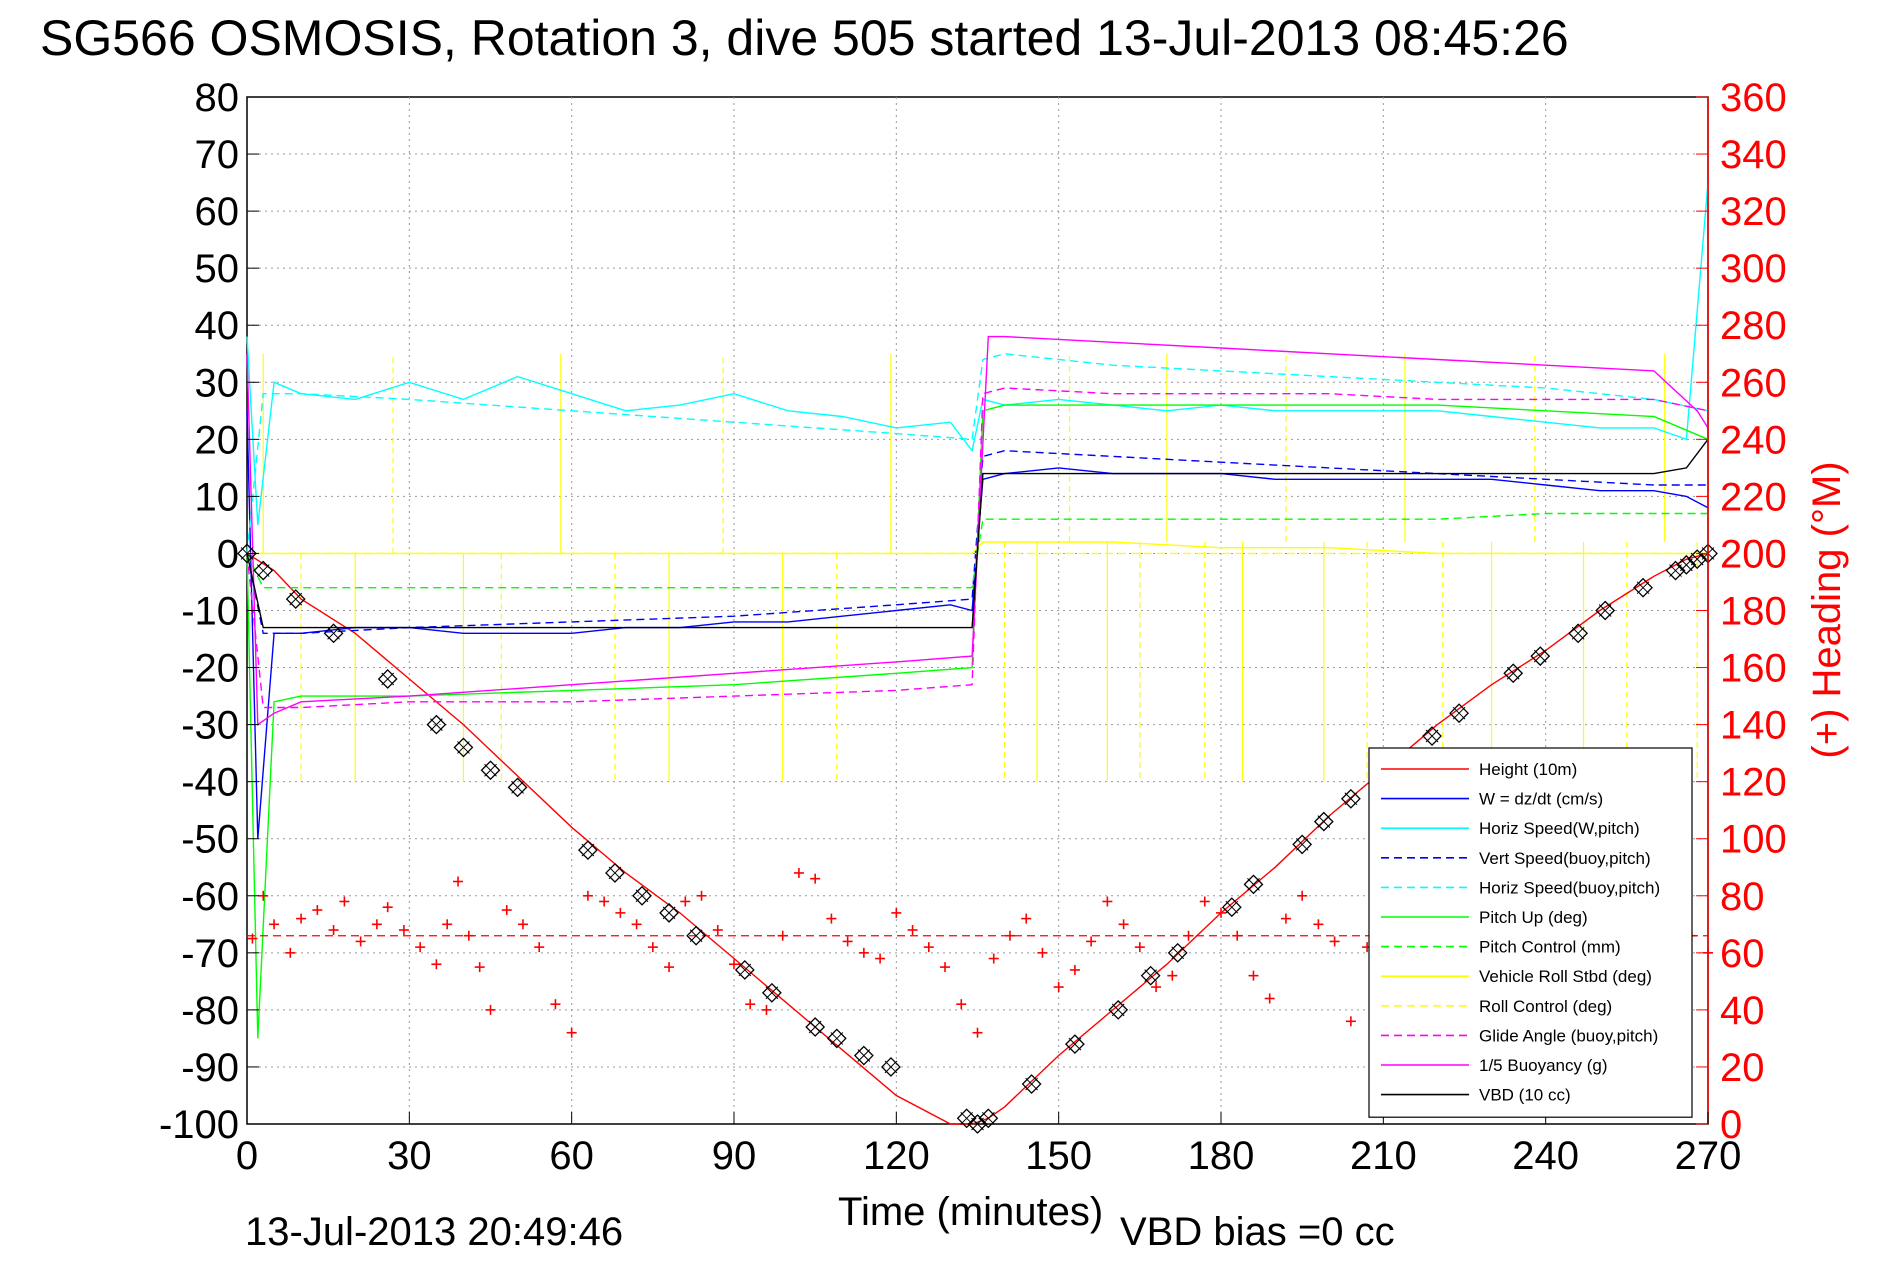  I want to click on y-tick-label: 10, so click(217, 497).